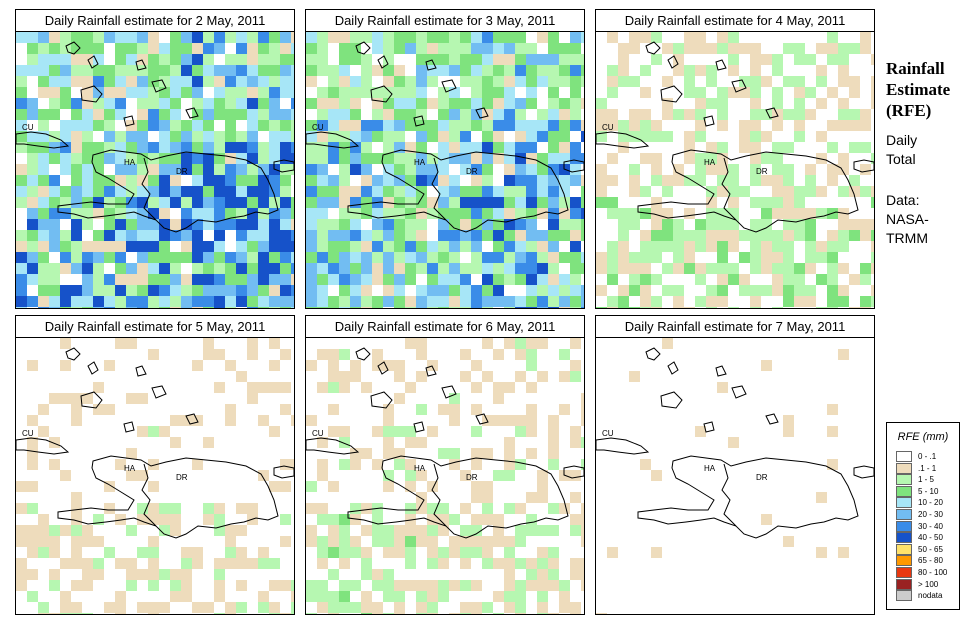 This screenshot has height=635, width=971. What do you see at coordinates (915, 68) in the screenshot?
I see `side-title-line1: Rainfall` at bounding box center [915, 68].